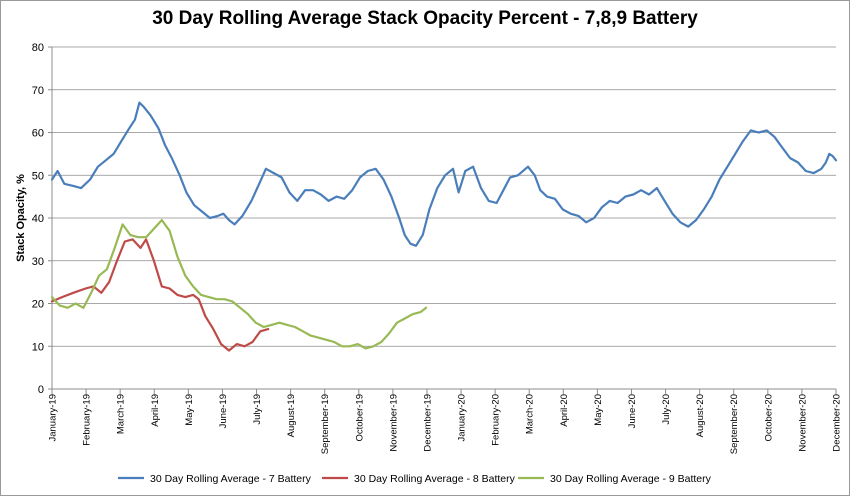 This screenshot has height=496, width=850. What do you see at coordinates (223, 411) in the screenshot?
I see `x-tick-label: June-19` at bounding box center [223, 411].